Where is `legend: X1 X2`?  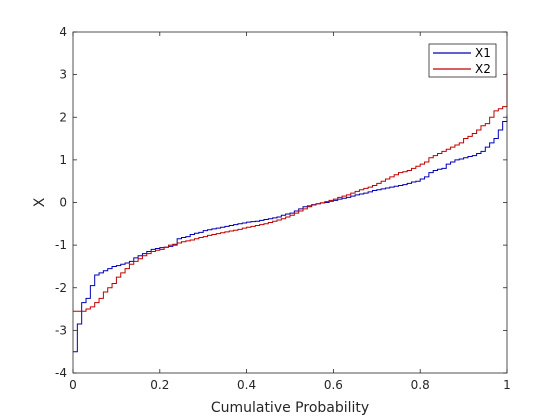 legend: X1 X2 is located at coordinates (462, 60).